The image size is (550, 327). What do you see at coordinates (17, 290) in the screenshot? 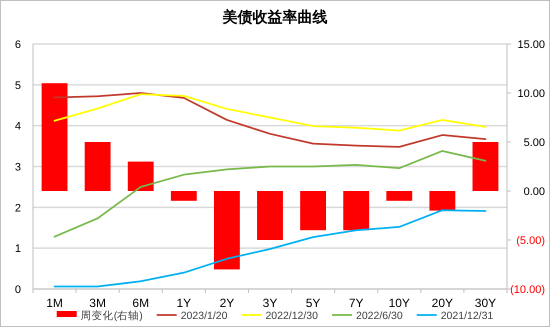
I see `y-tick-label: 0` at bounding box center [17, 290].